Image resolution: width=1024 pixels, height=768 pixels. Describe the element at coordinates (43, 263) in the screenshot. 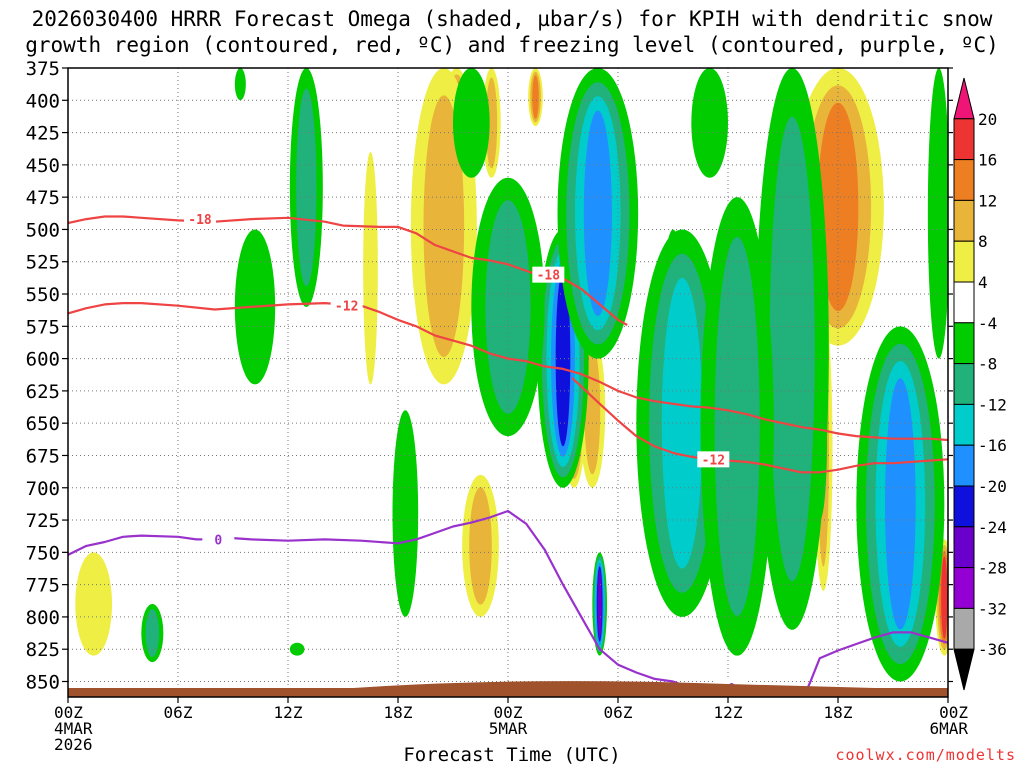

I see `y-tick-label: 525` at that location.